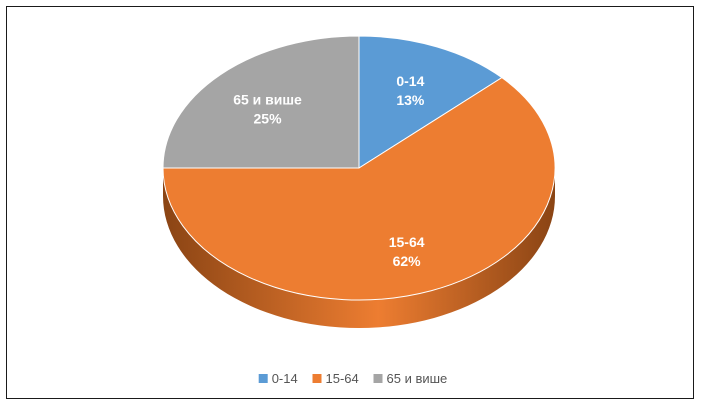  Describe the element at coordinates (267, 99) in the screenshot. I see `slice-label-category-65-и-више: 65 и више` at that location.